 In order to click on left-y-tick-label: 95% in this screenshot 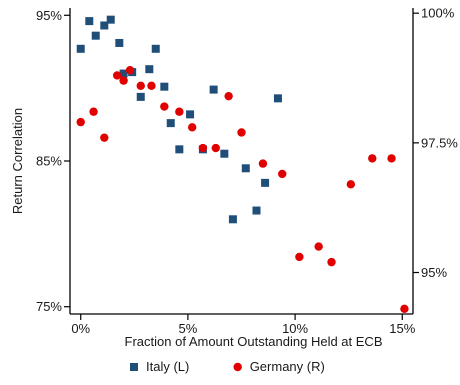, I will do `click(49, 15)`.